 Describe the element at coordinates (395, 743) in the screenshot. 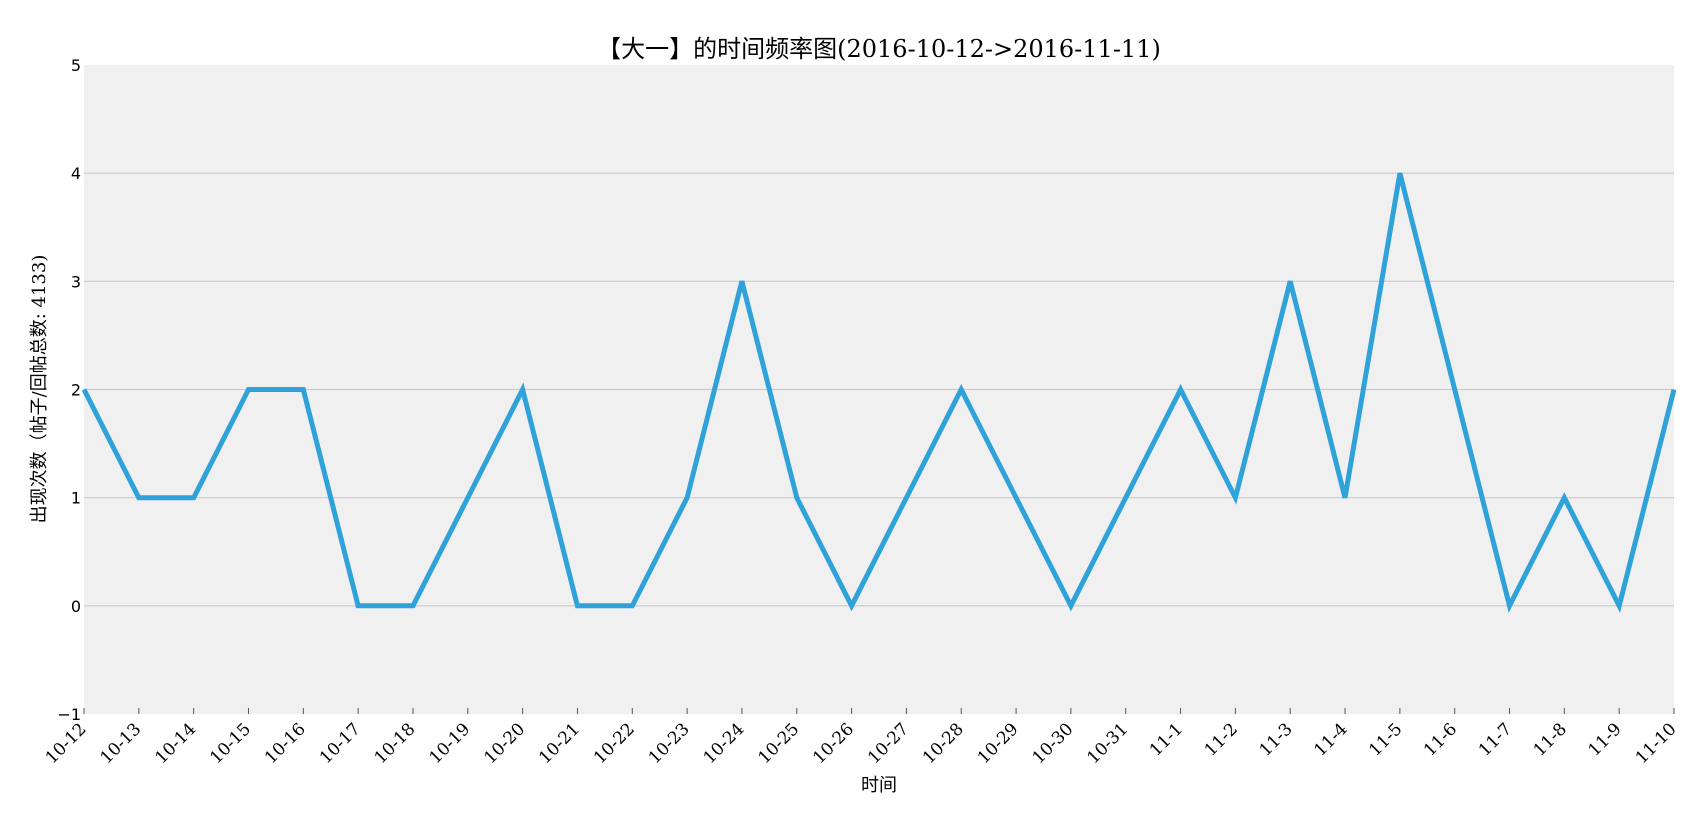

I see `x-tick-label: 10-18` at that location.